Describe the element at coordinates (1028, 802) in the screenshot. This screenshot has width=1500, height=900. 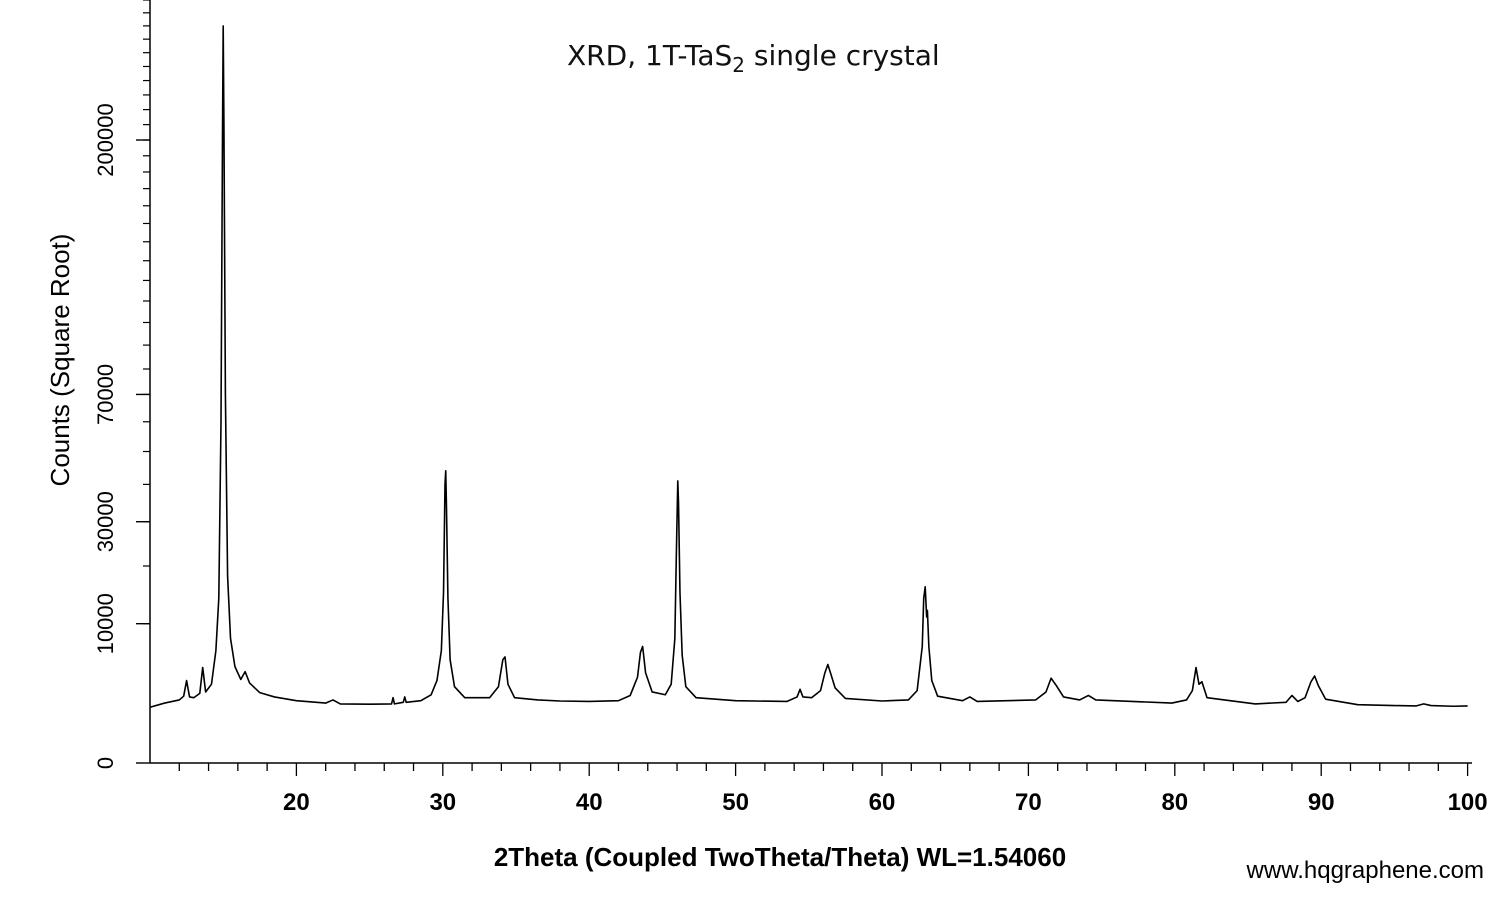
I see `x-tick-label: 70` at that location.